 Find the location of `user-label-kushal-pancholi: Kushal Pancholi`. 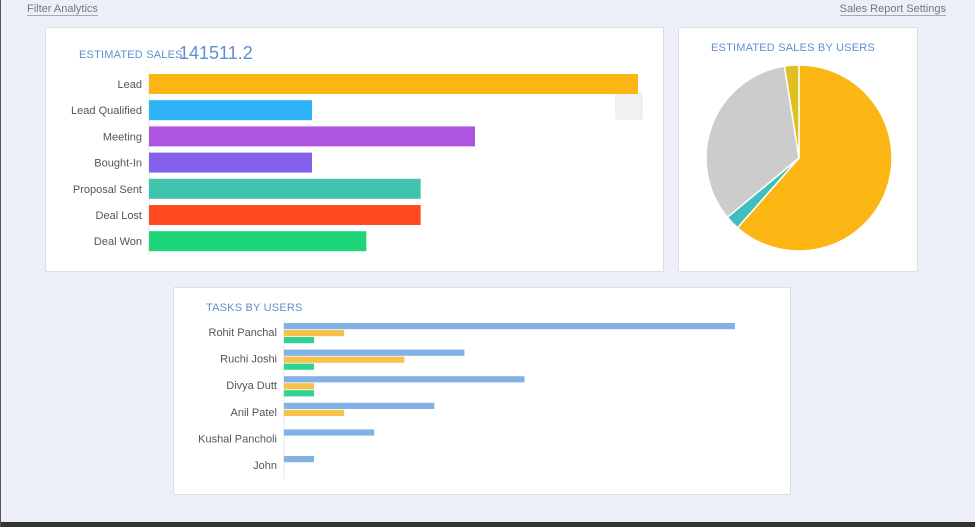

user-label-kushal-pancholi: Kushal Pancholi is located at coordinates (237, 439).